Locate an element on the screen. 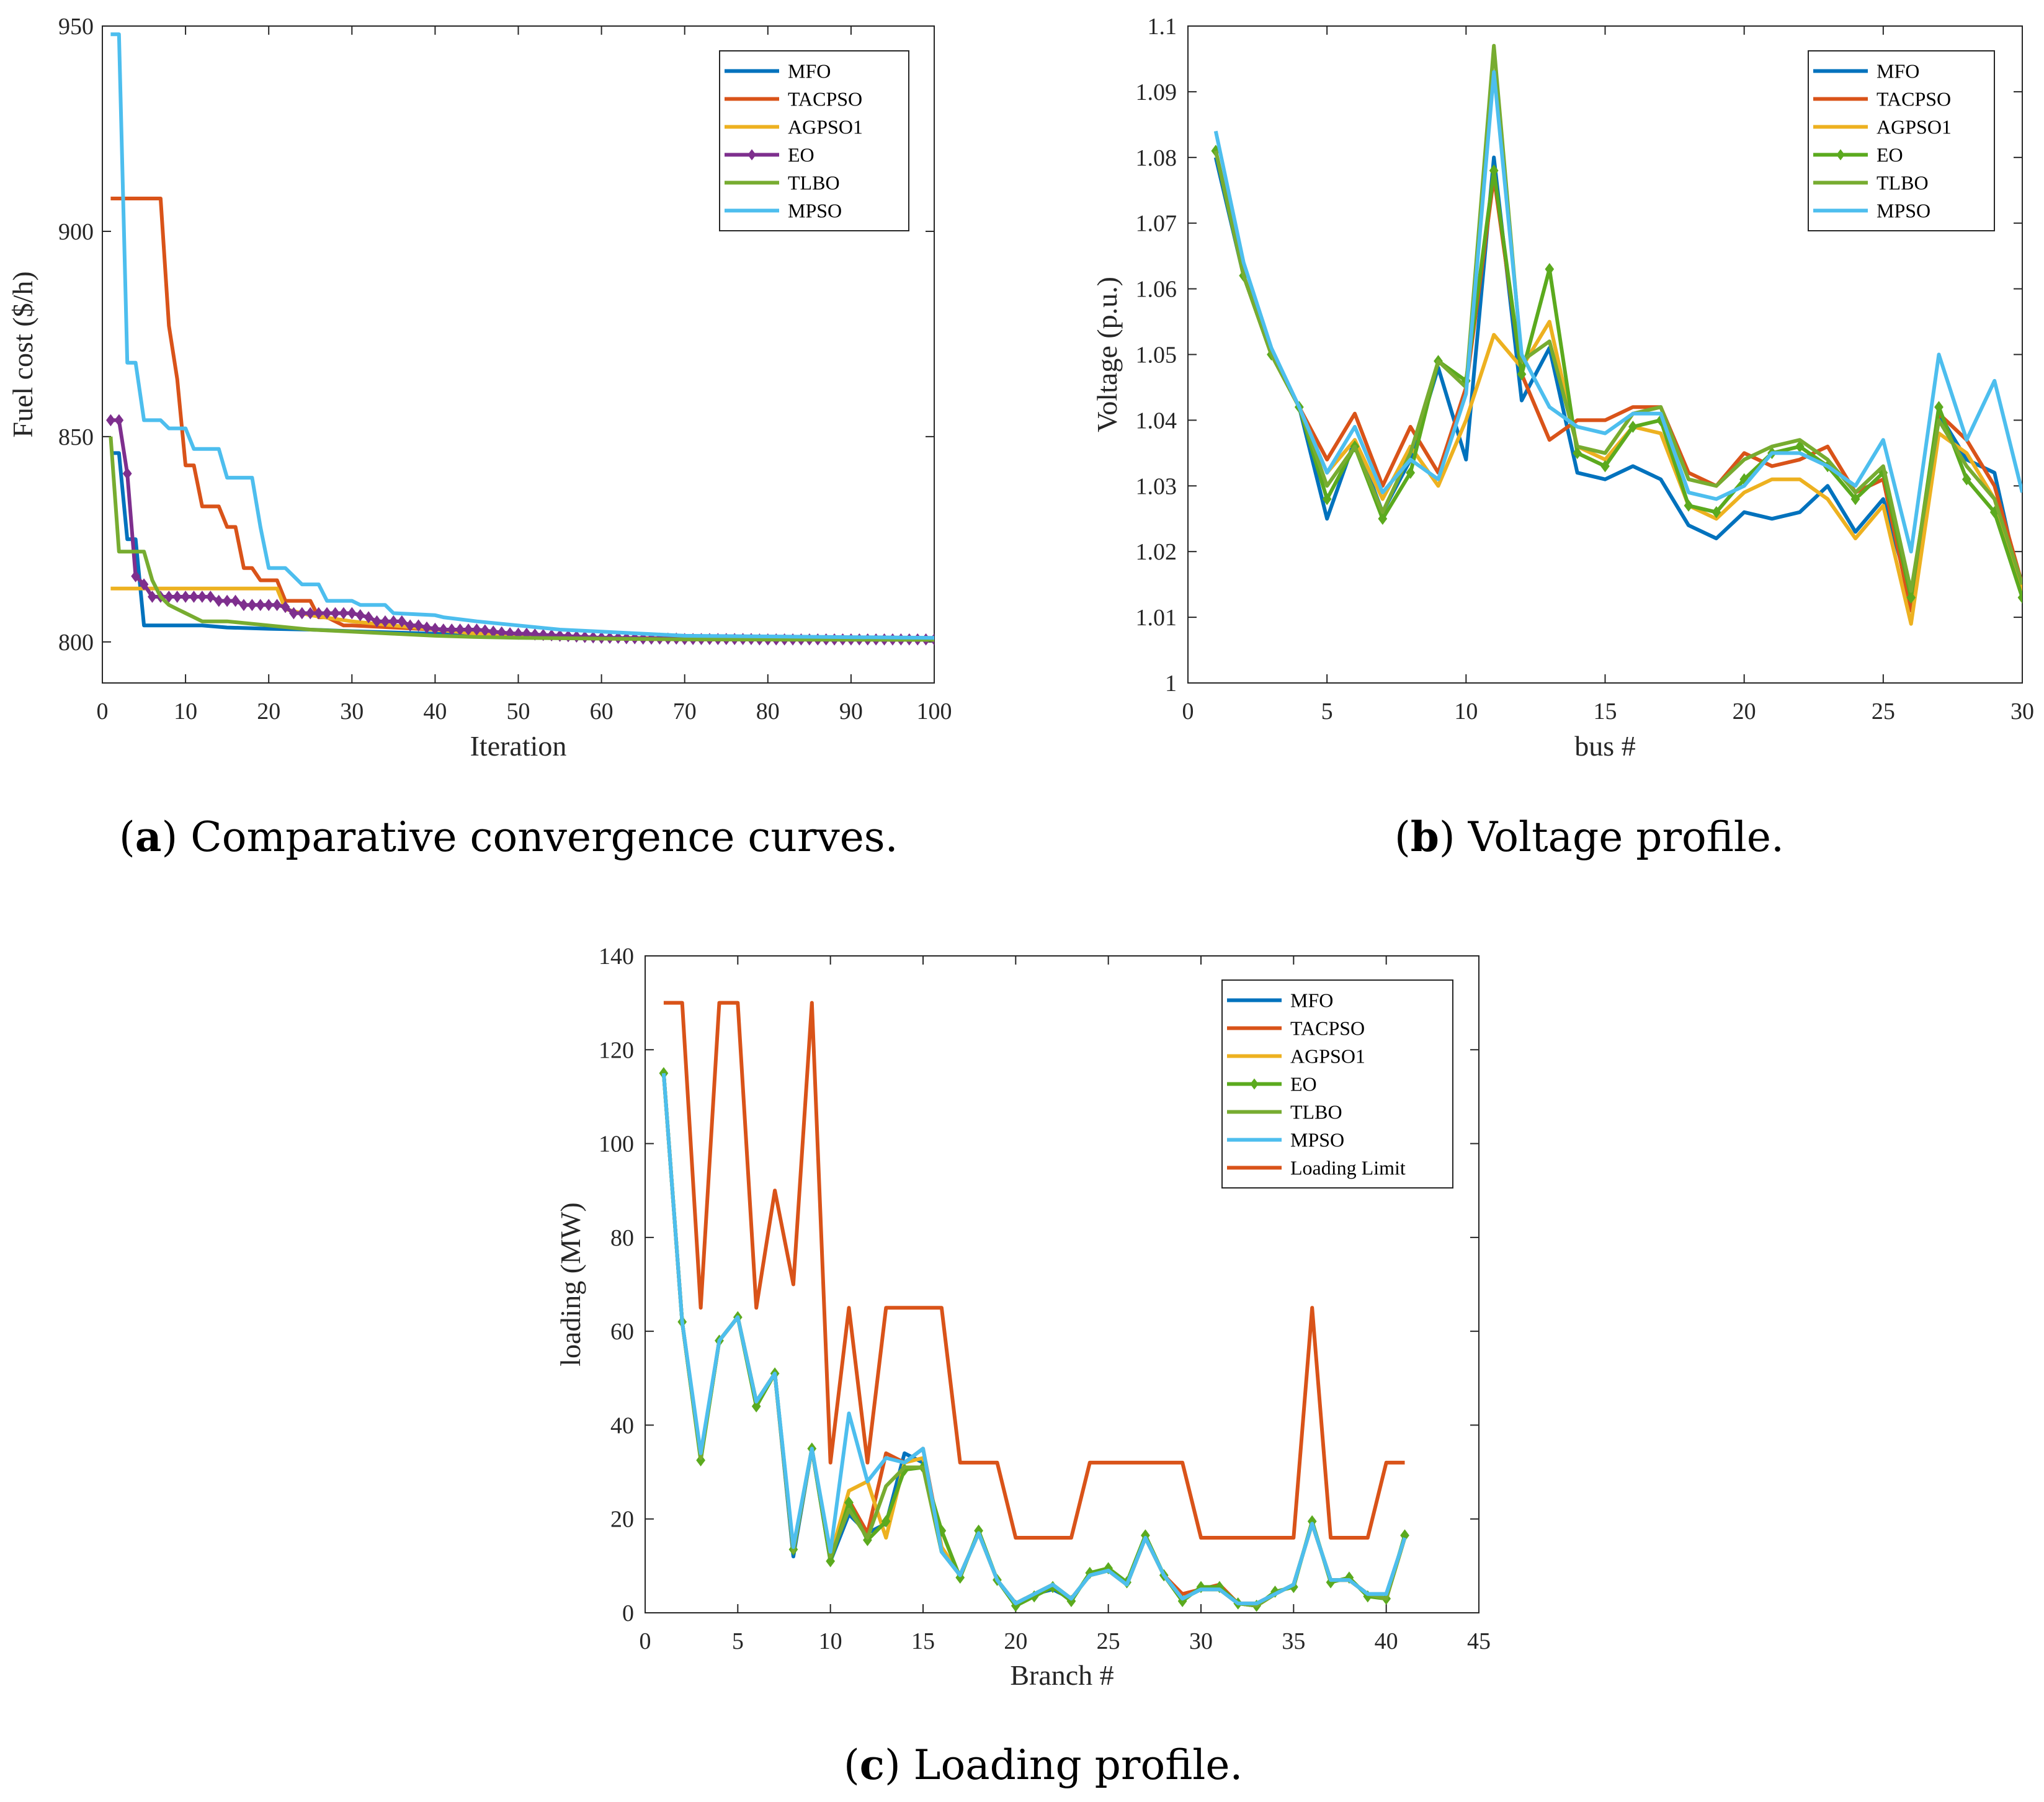 This screenshot has width=2044, height=1802. y-tick-label: 1 is located at coordinates (1171, 684).